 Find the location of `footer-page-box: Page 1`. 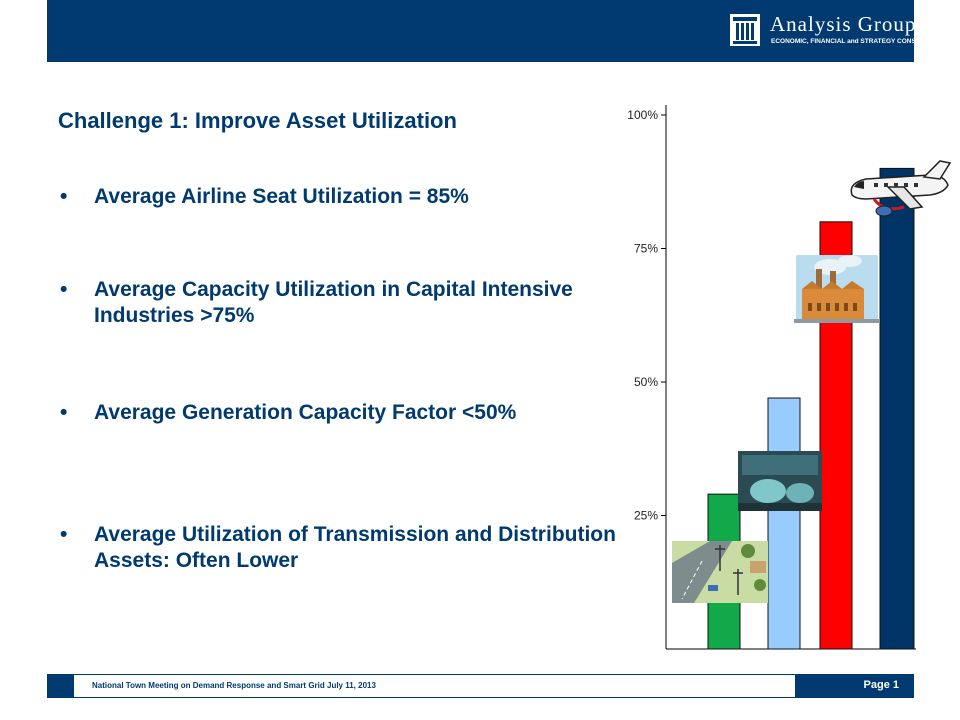

footer-page-box: Page 1 is located at coordinates (854, 686).